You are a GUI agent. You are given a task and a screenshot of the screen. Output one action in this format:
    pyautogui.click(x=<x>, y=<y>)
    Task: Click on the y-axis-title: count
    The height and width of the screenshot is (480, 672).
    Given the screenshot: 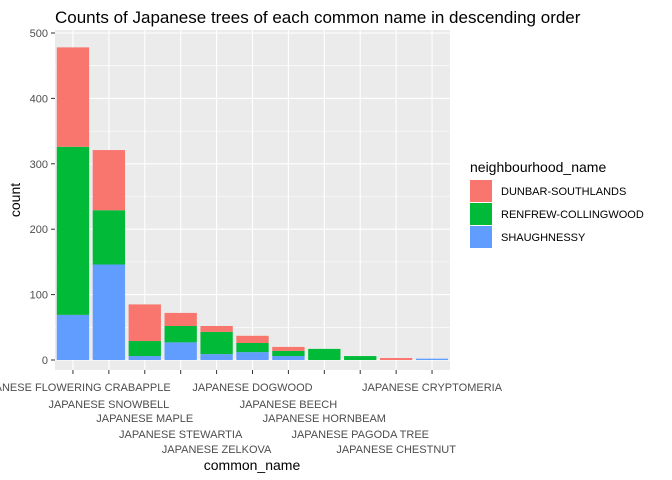 What is the action you would take?
    pyautogui.click(x=15, y=200)
    